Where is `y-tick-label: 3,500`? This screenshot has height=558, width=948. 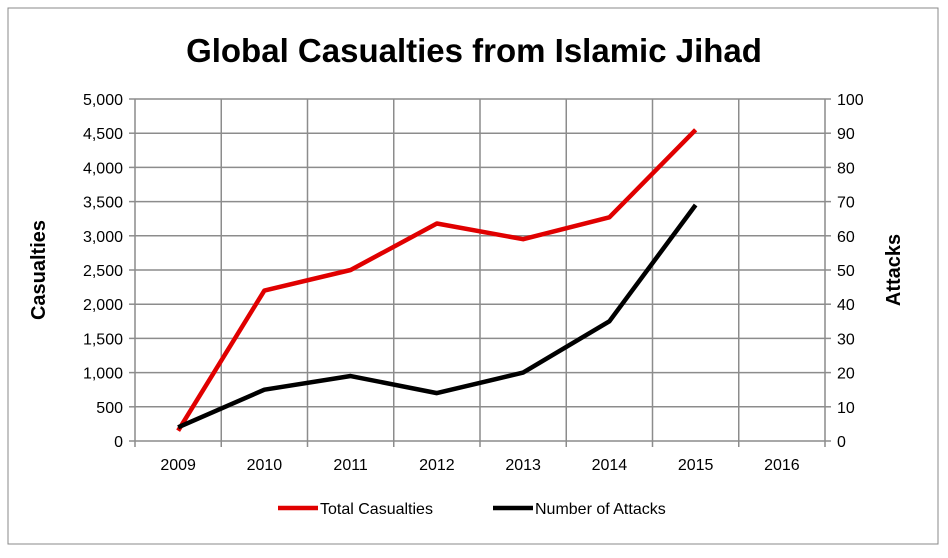
y-tick-label: 3,500 is located at coordinates (103, 203).